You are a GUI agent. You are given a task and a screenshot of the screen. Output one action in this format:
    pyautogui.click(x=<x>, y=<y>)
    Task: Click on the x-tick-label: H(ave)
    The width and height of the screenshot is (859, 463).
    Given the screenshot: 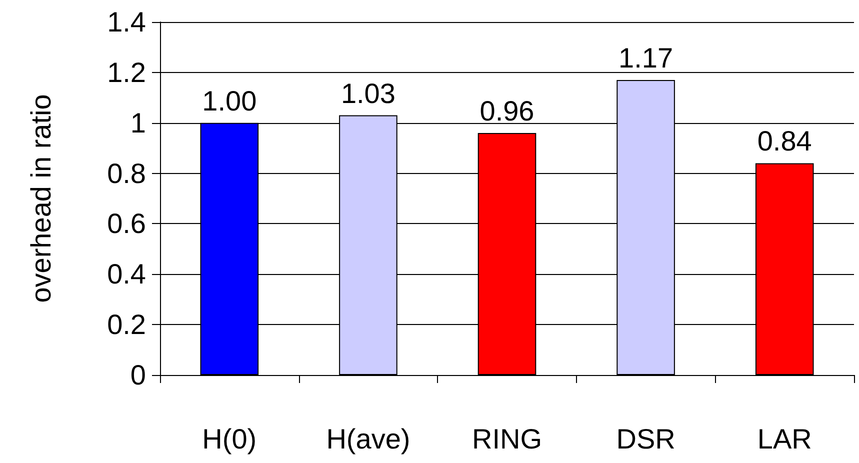 What is the action you would take?
    pyautogui.click(x=368, y=439)
    